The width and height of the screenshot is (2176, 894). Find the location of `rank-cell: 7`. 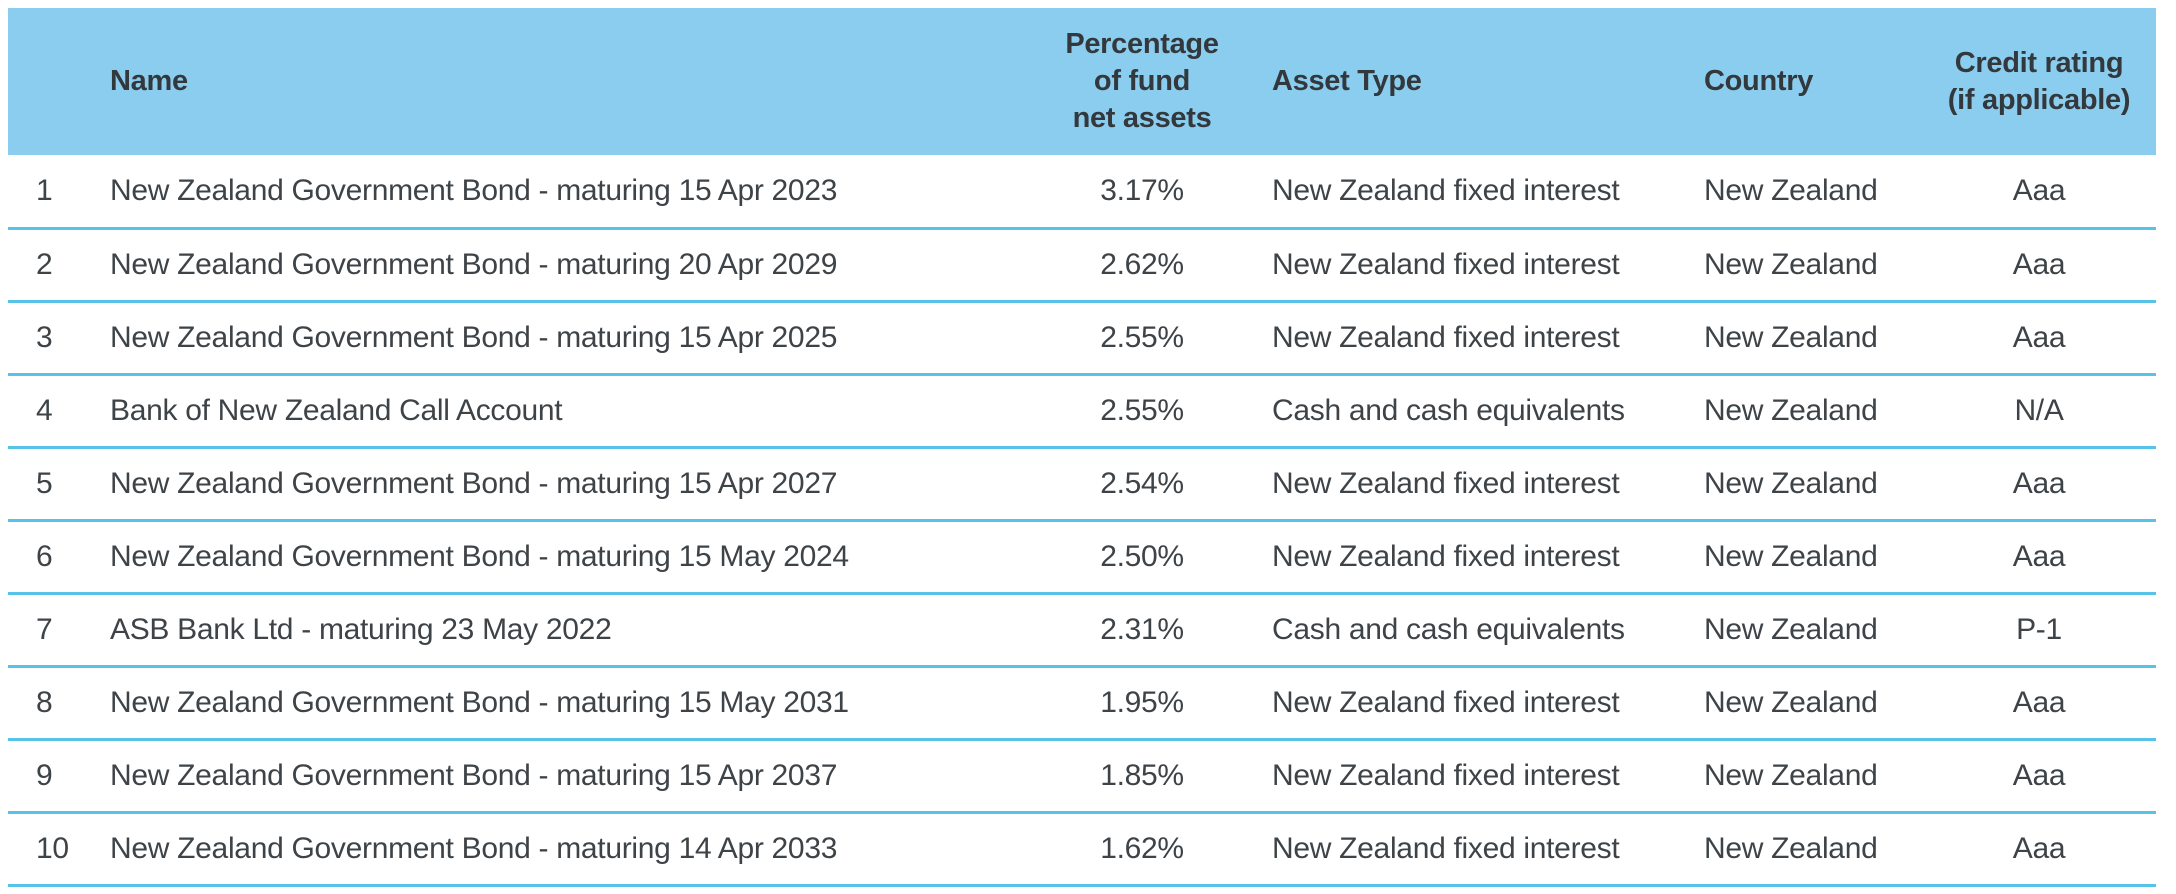

rank-cell: 7 is located at coordinates (44, 629).